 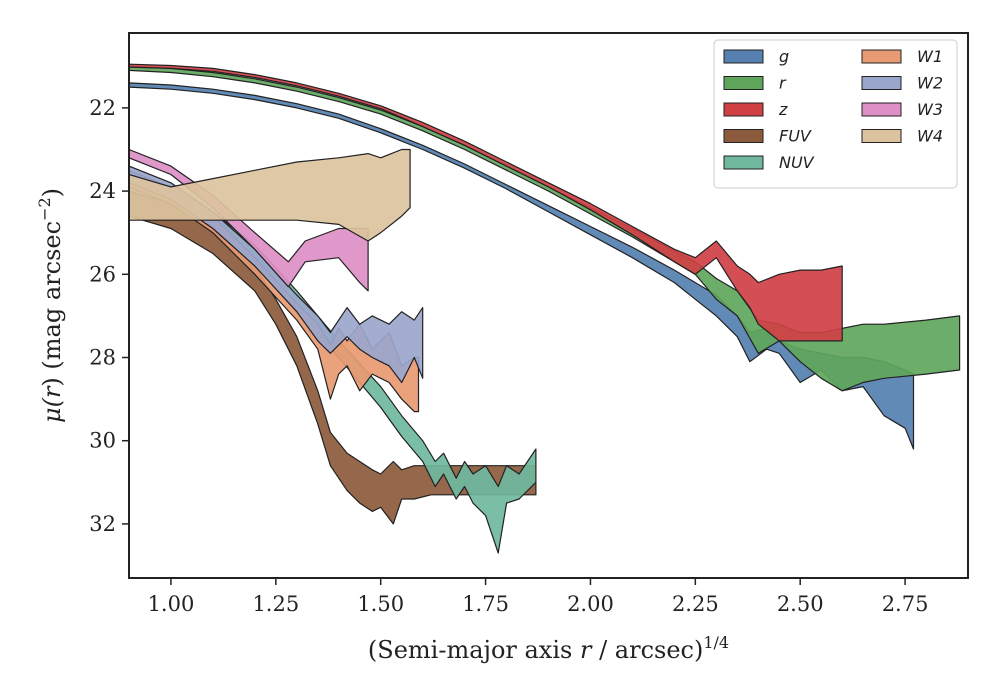 I want to click on legend-swatch-g, so click(x=743, y=56).